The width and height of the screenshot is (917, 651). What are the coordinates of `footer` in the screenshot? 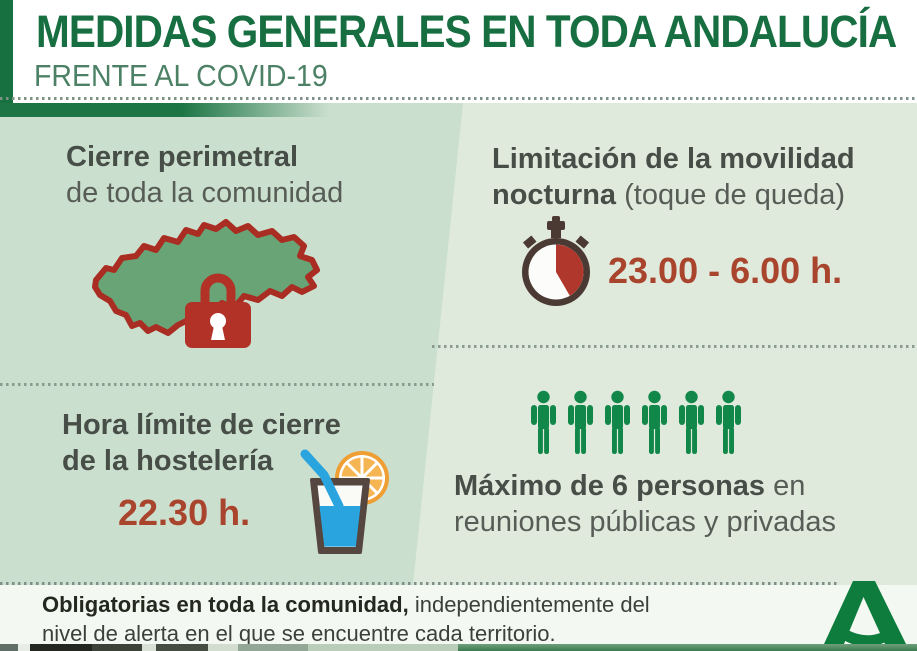 It's located at (458, 614).